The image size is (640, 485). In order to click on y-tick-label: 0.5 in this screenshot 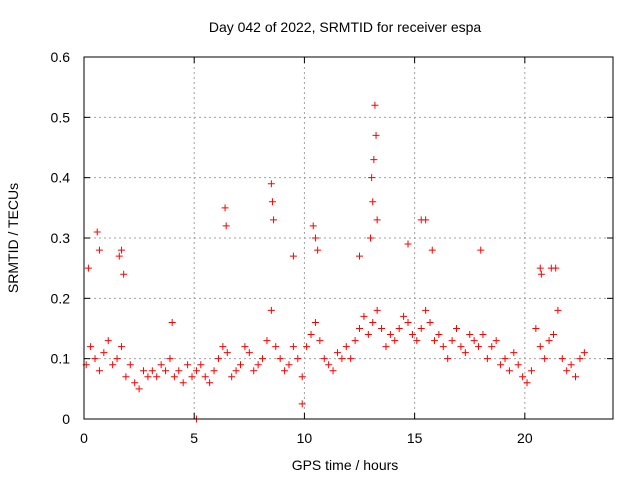, I will do `click(61, 117)`.